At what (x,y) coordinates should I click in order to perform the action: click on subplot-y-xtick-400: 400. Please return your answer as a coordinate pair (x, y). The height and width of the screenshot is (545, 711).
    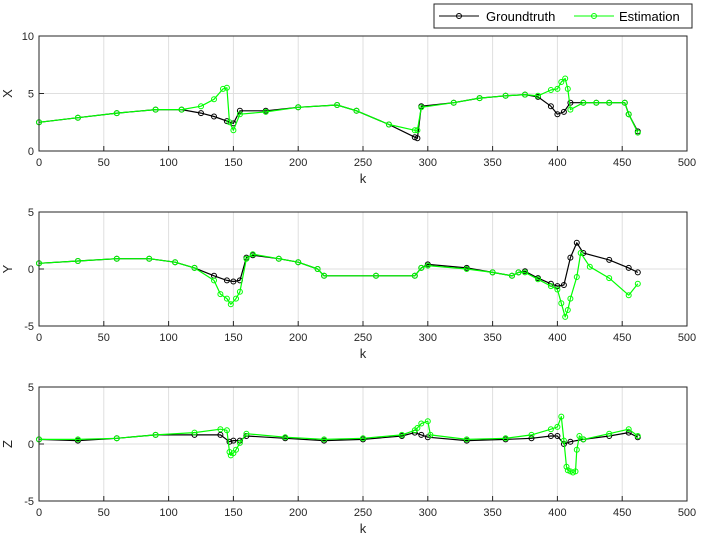
    Looking at the image, I should click on (557, 338).